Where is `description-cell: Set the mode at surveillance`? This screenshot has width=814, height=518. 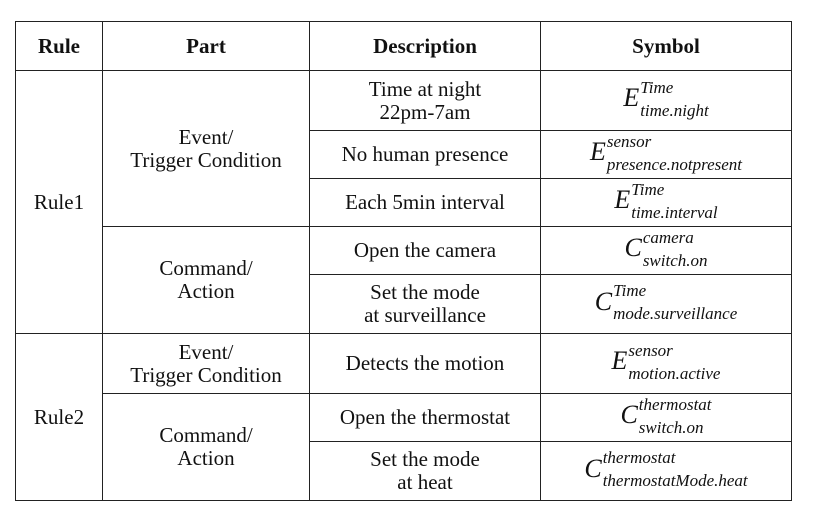 description-cell: Set the mode at surveillance is located at coordinates (425, 304).